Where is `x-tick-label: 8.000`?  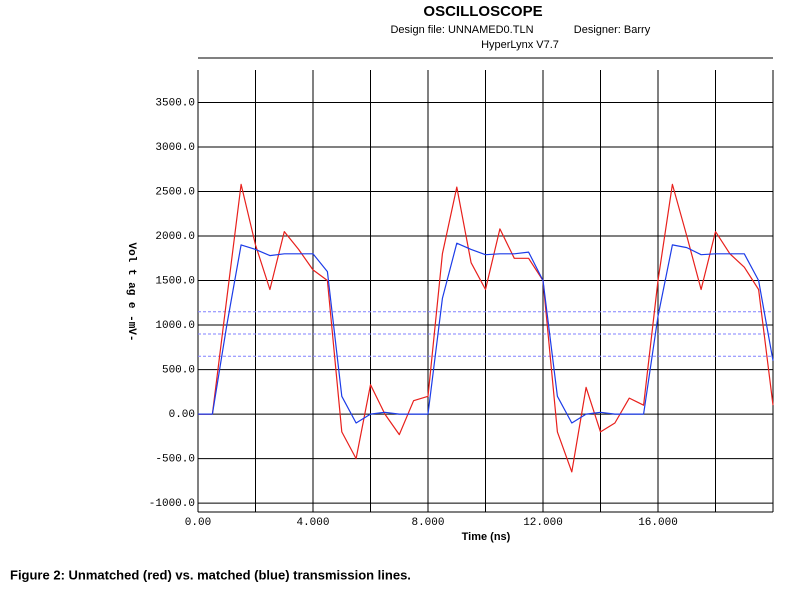
x-tick-label: 8.000 is located at coordinates (427, 523).